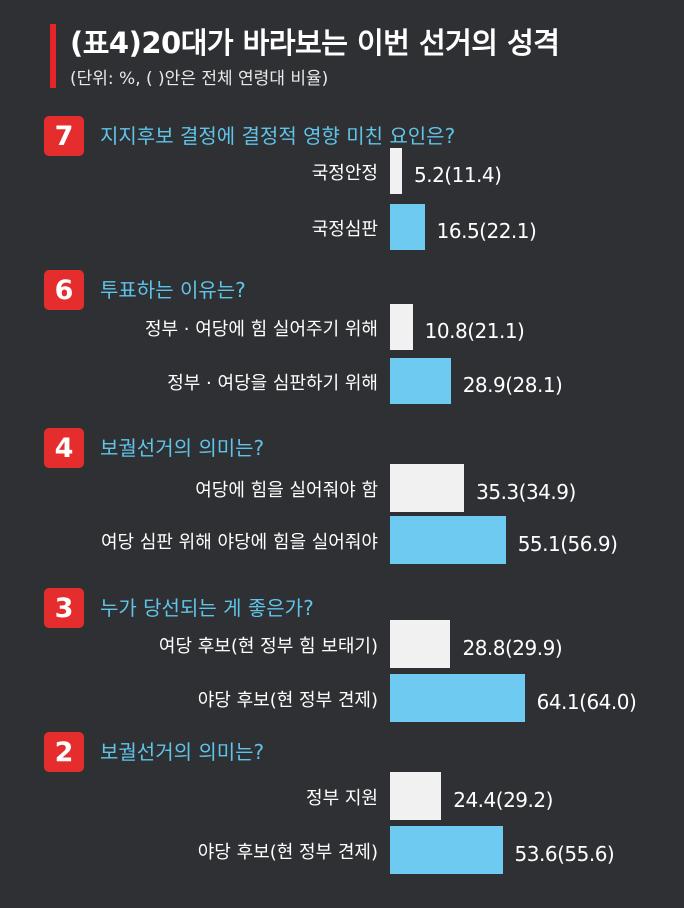 The image size is (684, 908). I want to click on bar-value-label: 53.6(55.6), so click(564, 854).